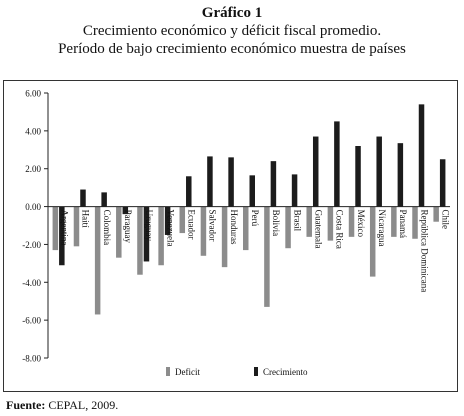 The image size is (464, 416). What do you see at coordinates (31, 359) in the screenshot?
I see `y-tick-label: -8.00` at bounding box center [31, 359].